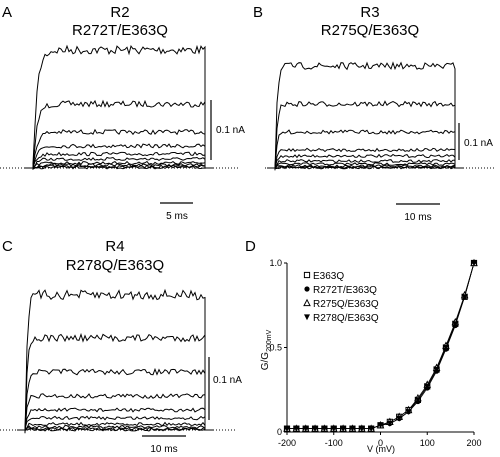  Describe the element at coordinates (345, 290) in the screenshot. I see `legend-label-2: R272T/E363Q` at that location.